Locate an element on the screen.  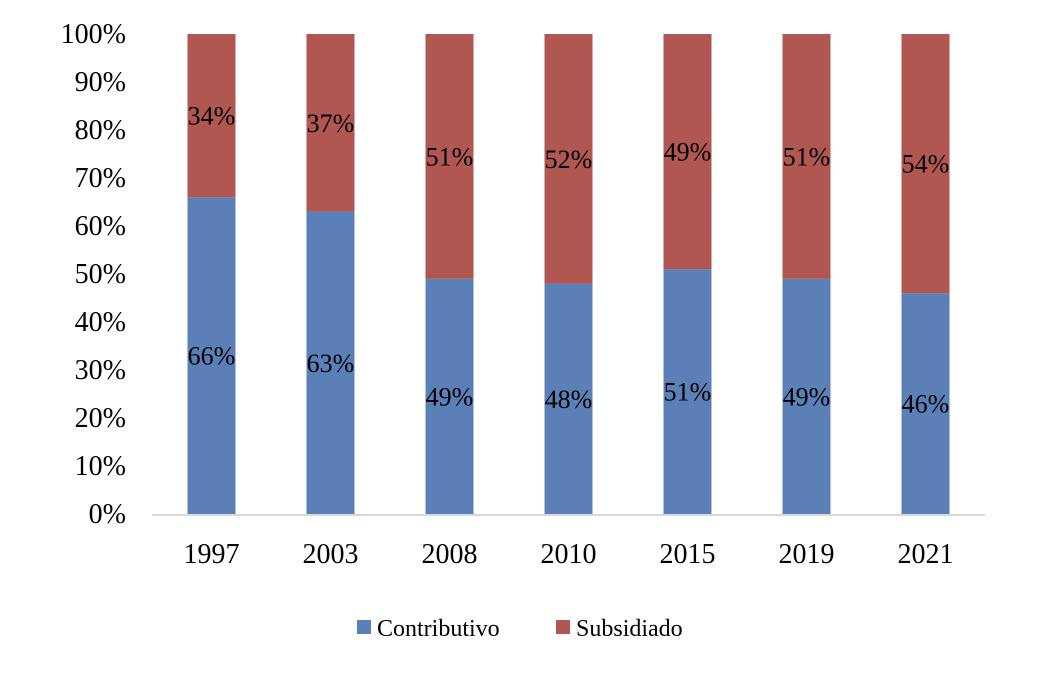
bar-subsidiado-1997 is located at coordinates (211, 116).